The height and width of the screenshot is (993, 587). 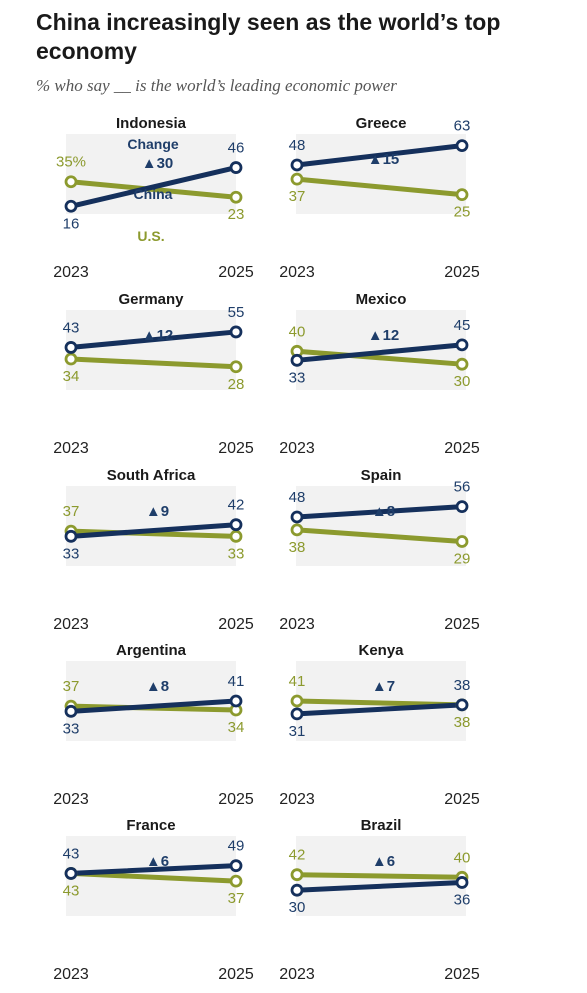 I want to click on panel-spain: Spain 48 38 56 29 ▲8 2023 2025, so click(x=379, y=550).